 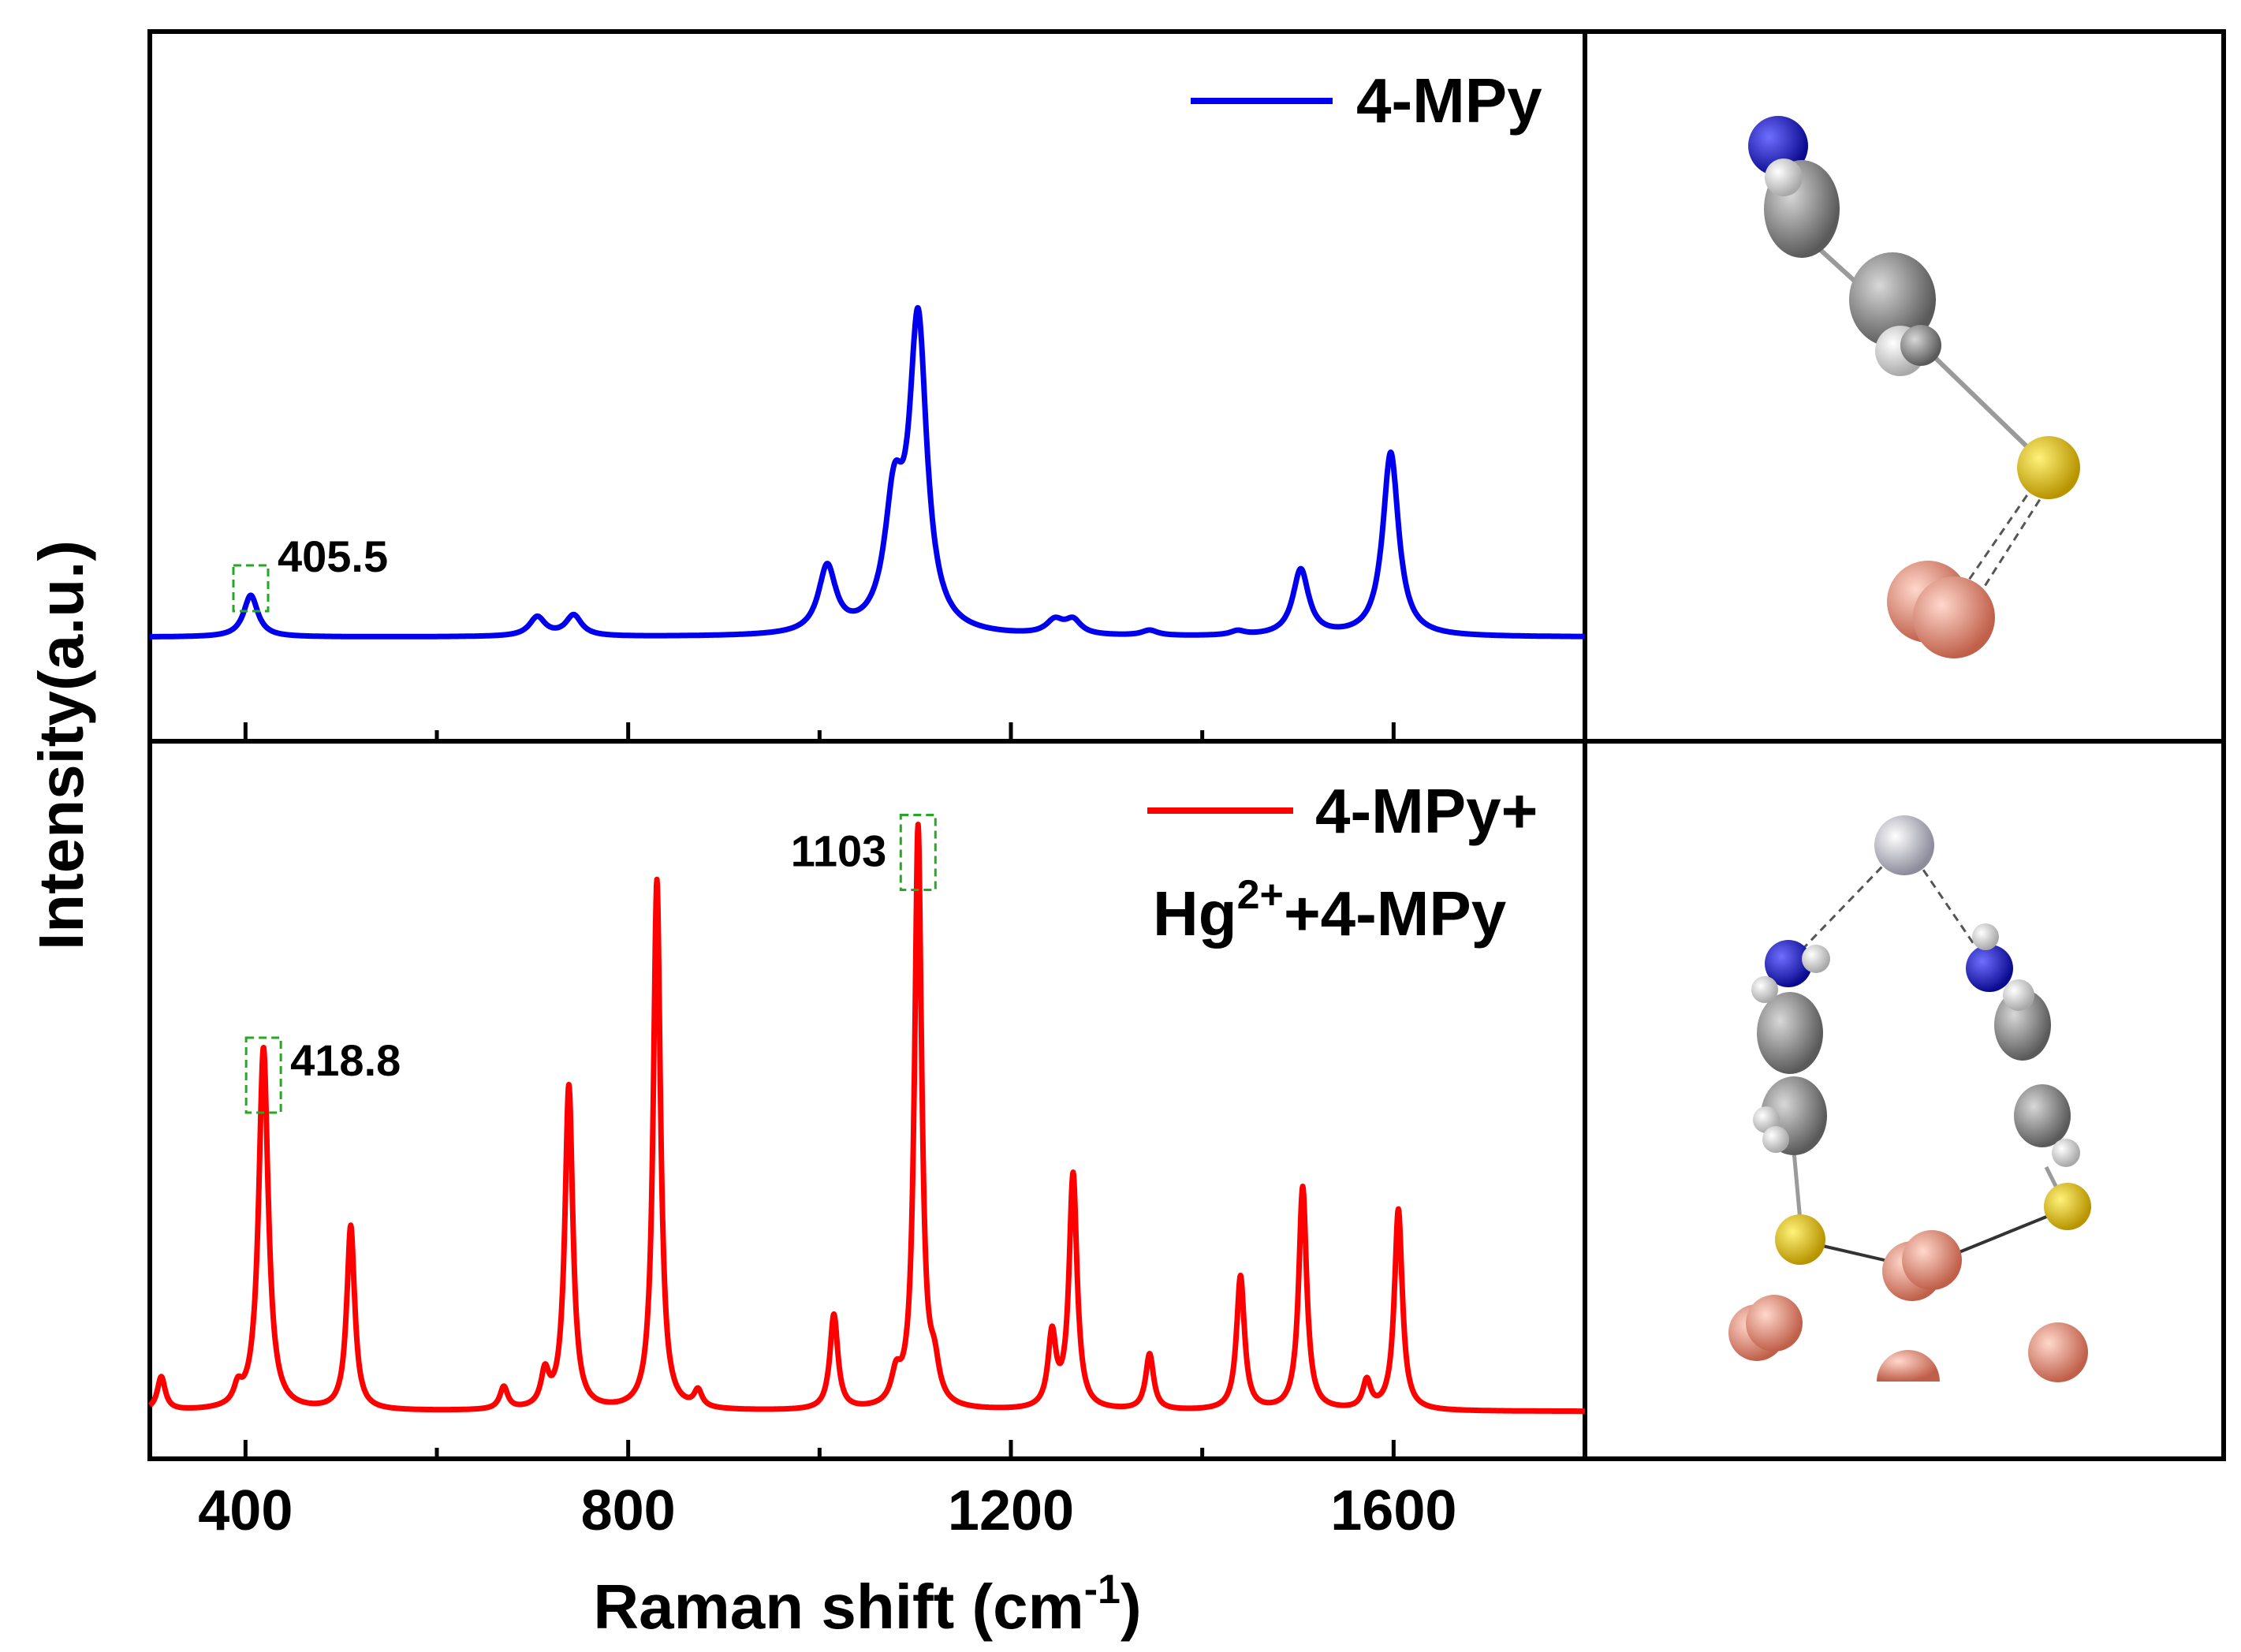 I want to click on atom-hg, so click(x=1904, y=845).